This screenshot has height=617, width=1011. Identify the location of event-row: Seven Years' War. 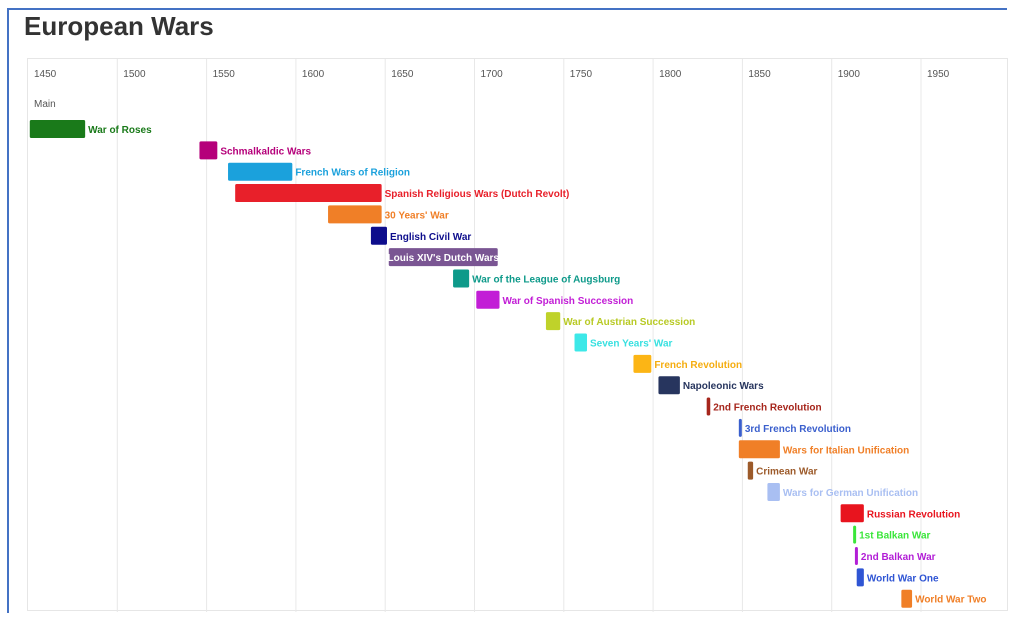
(623, 342).